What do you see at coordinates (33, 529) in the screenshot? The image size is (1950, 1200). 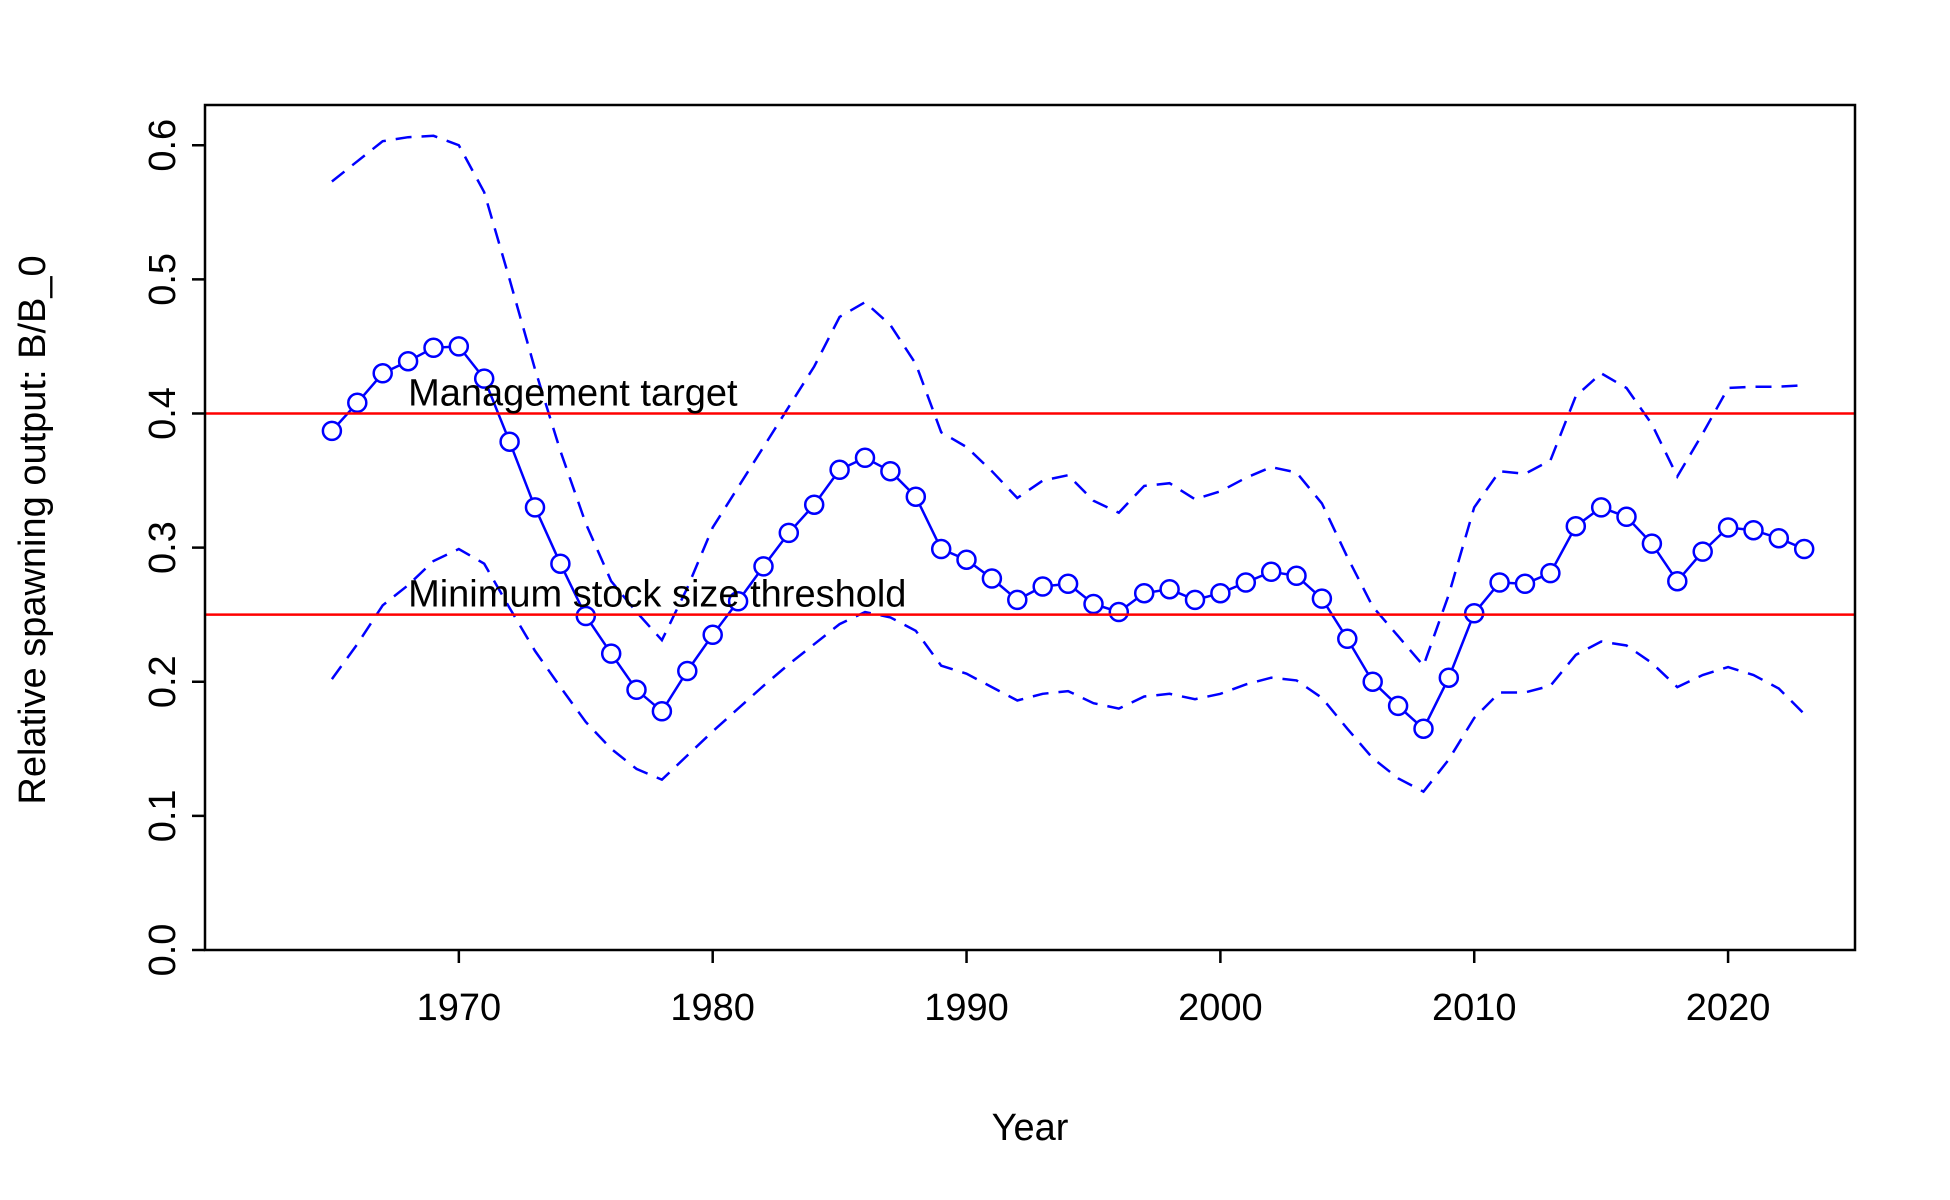 I see `y-axis-label: Relative spawning output: B/B_0` at bounding box center [33, 529].